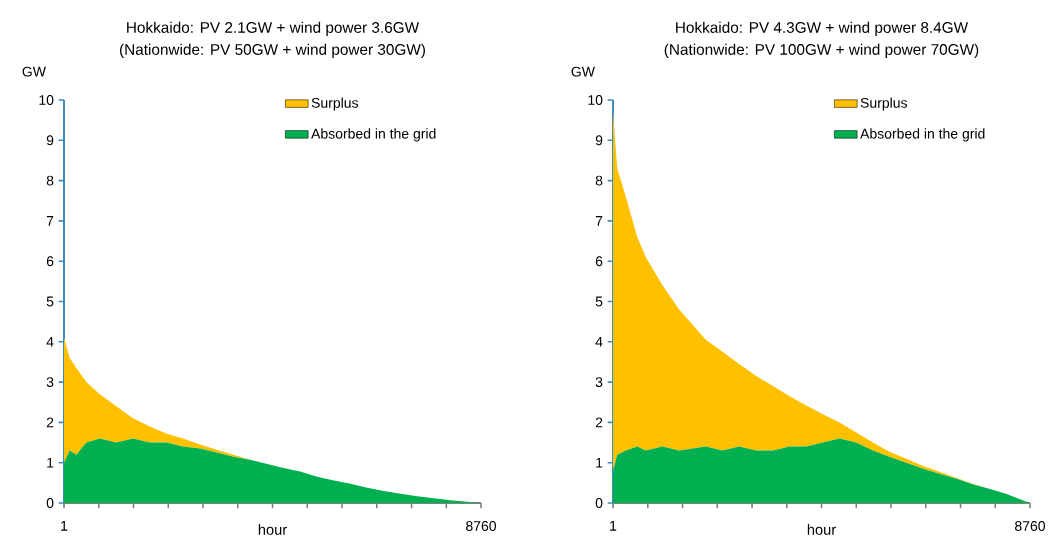  Describe the element at coordinates (821, 50) in the screenshot. I see `chart-subtitle: (Nationwide: PV 100GW + wind power 70GW)` at that location.